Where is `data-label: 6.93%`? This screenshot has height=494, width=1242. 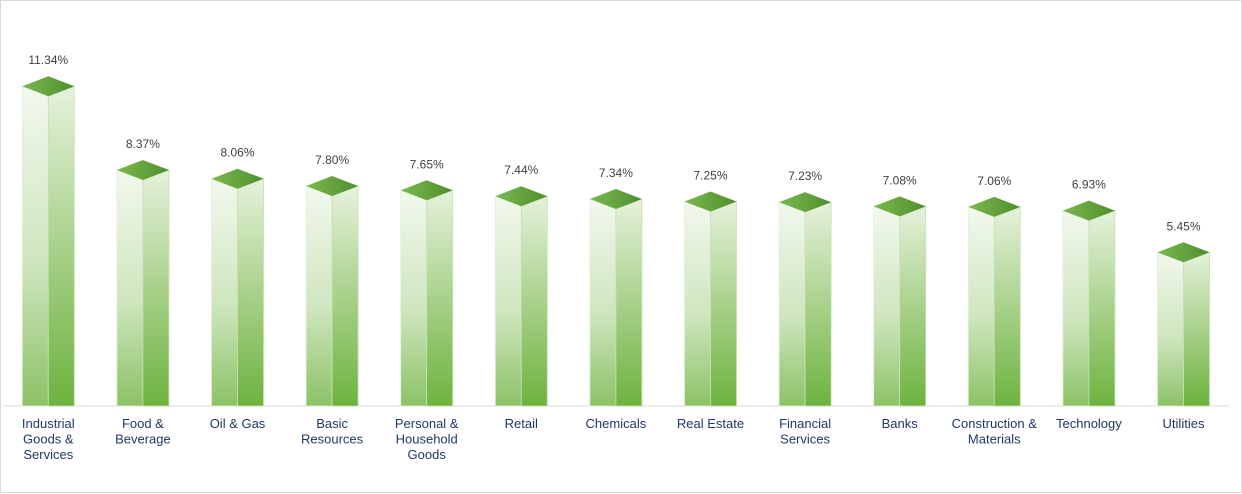 data-label: 6.93% is located at coordinates (1089, 185).